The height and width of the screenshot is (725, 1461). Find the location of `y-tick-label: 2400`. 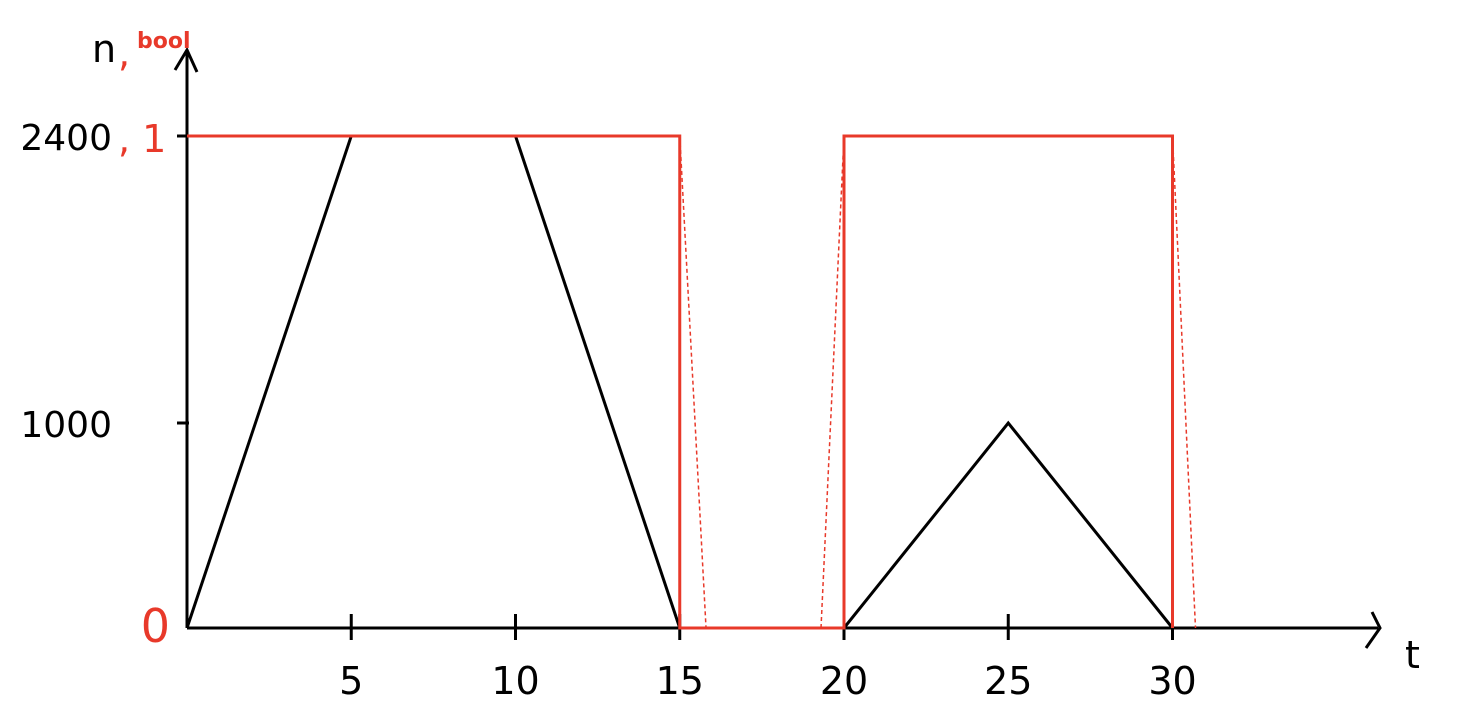

y-tick-label: 2400 is located at coordinates (66, 138).